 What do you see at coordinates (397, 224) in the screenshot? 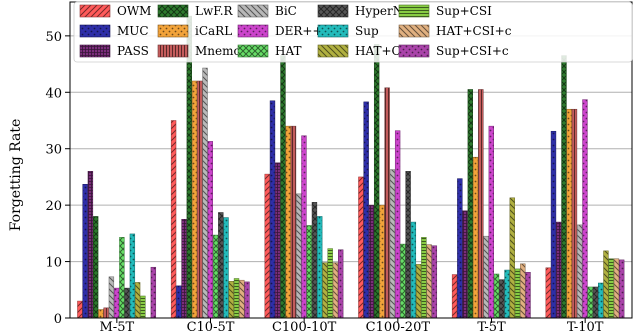
I see `bar-der--c100-20t` at bounding box center [397, 224].